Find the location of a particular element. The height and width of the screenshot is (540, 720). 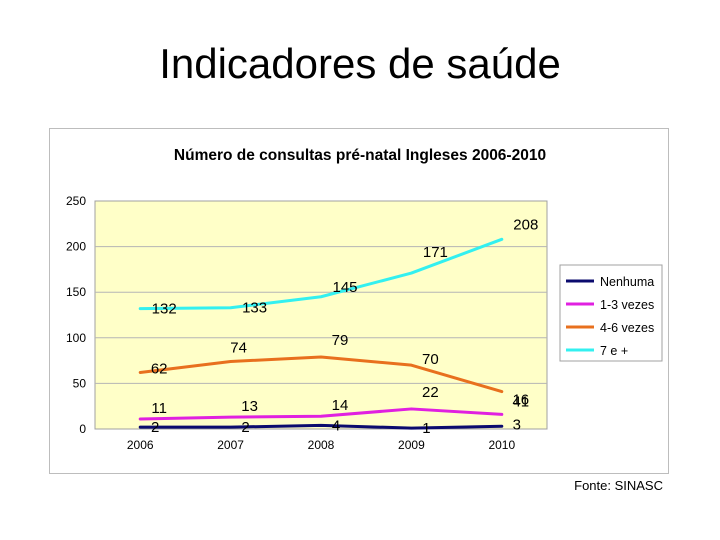

data-label: 11 is located at coordinates (159, 408).